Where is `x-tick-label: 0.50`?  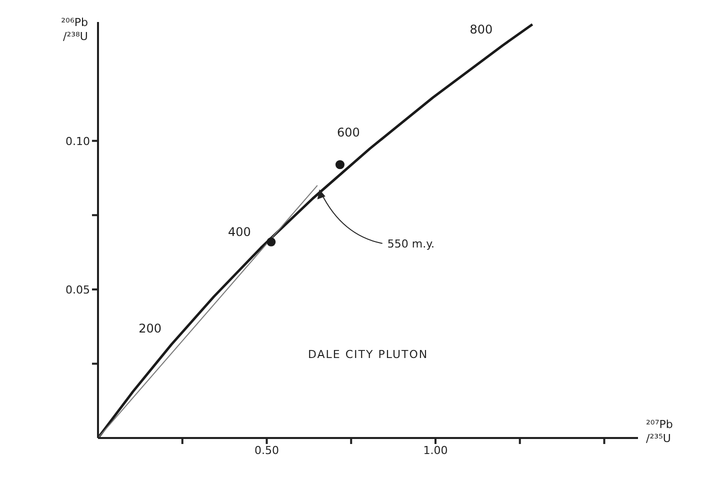 x-tick-label: 0.50 is located at coordinates (266, 450).